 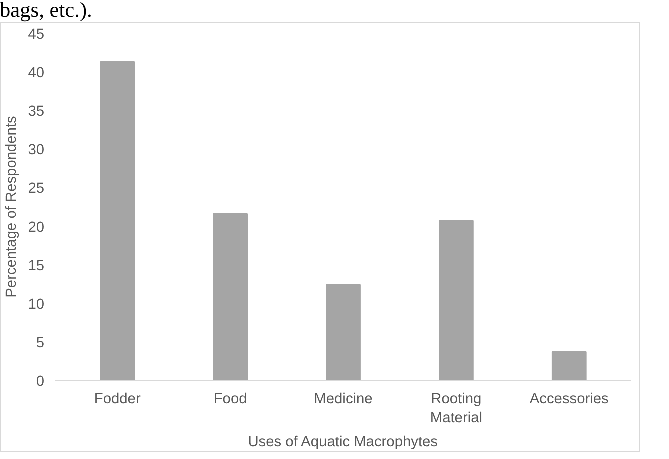 What do you see at coordinates (343, 400) in the screenshot?
I see `x-tick-label: Medicine` at bounding box center [343, 400].